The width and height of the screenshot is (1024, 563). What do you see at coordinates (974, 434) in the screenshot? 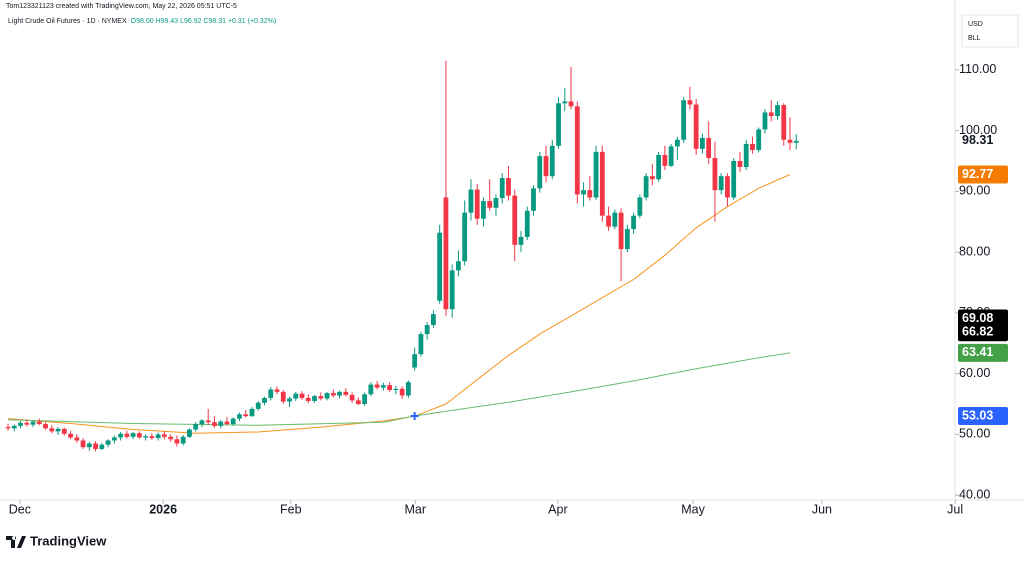
I see `y-tick-label: 50.00` at bounding box center [974, 434].